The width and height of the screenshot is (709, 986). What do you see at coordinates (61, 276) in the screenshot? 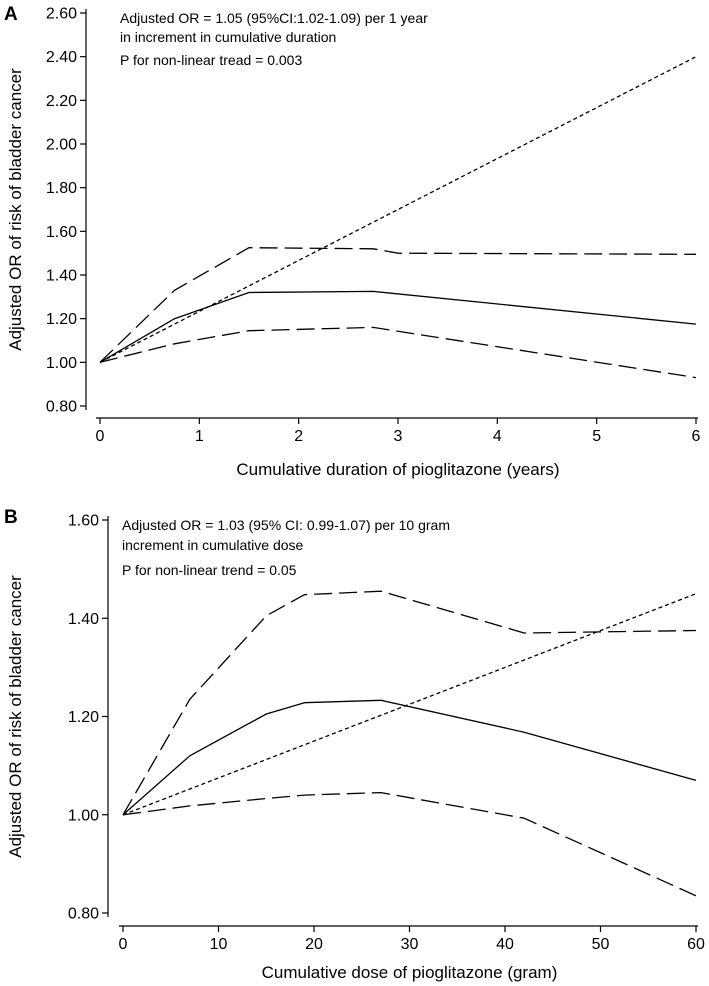
I see `p0-y-tick-label: 1.40` at bounding box center [61, 276].